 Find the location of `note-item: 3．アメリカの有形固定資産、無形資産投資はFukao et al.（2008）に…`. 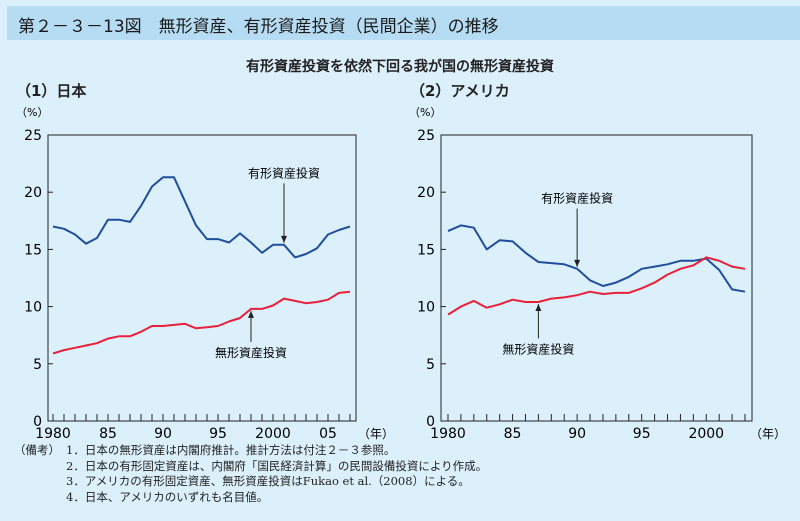

note-item: 3．アメリカの有形固定資産、無形資産投資はFukao et al.（2008）に… is located at coordinates (268, 481).